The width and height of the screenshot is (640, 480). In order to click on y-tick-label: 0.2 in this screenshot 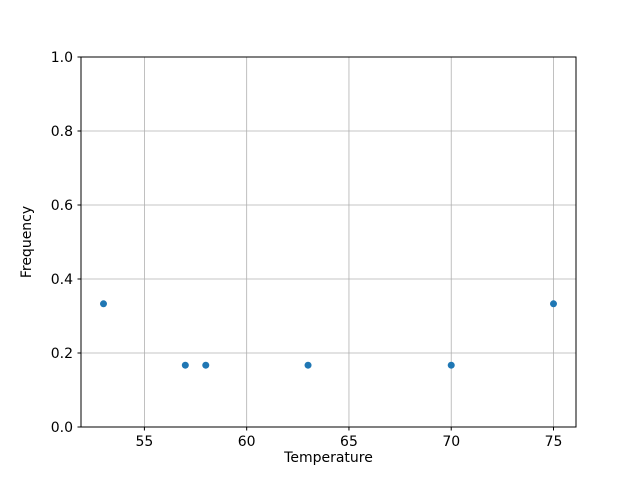, I will do `click(62, 354)`.